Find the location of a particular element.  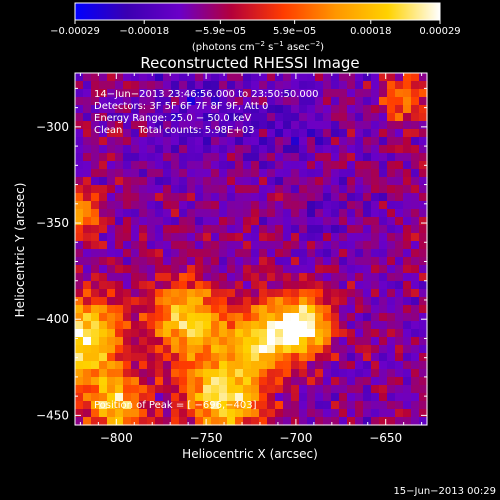

y-tick-label: −400 is located at coordinates (52, 319).